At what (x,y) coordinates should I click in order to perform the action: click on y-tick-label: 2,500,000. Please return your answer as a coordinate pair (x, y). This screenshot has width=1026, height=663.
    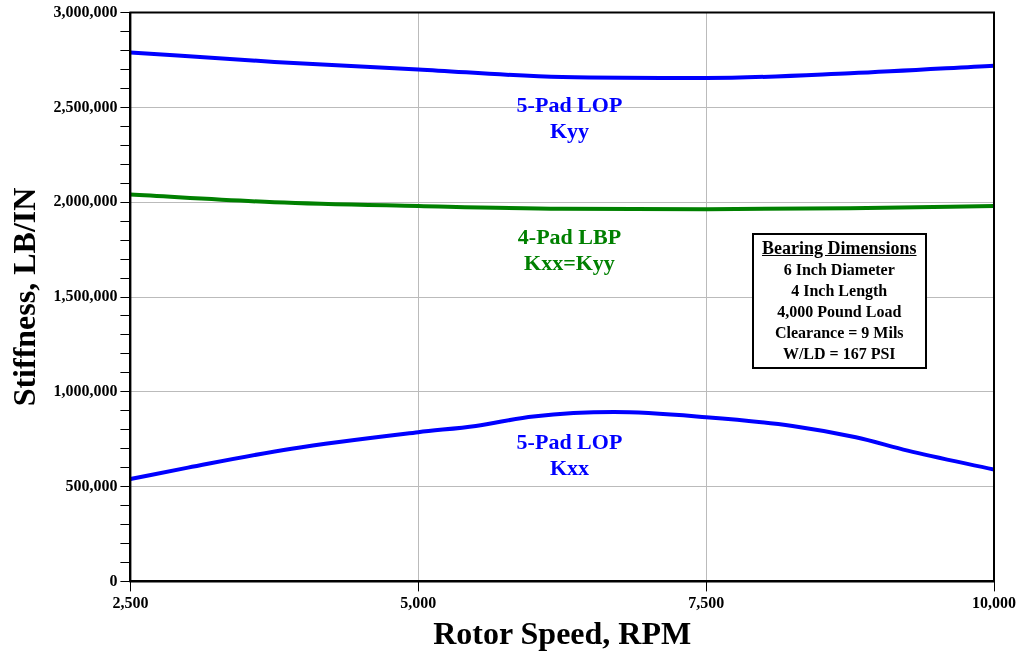
    Looking at the image, I should click on (85, 106).